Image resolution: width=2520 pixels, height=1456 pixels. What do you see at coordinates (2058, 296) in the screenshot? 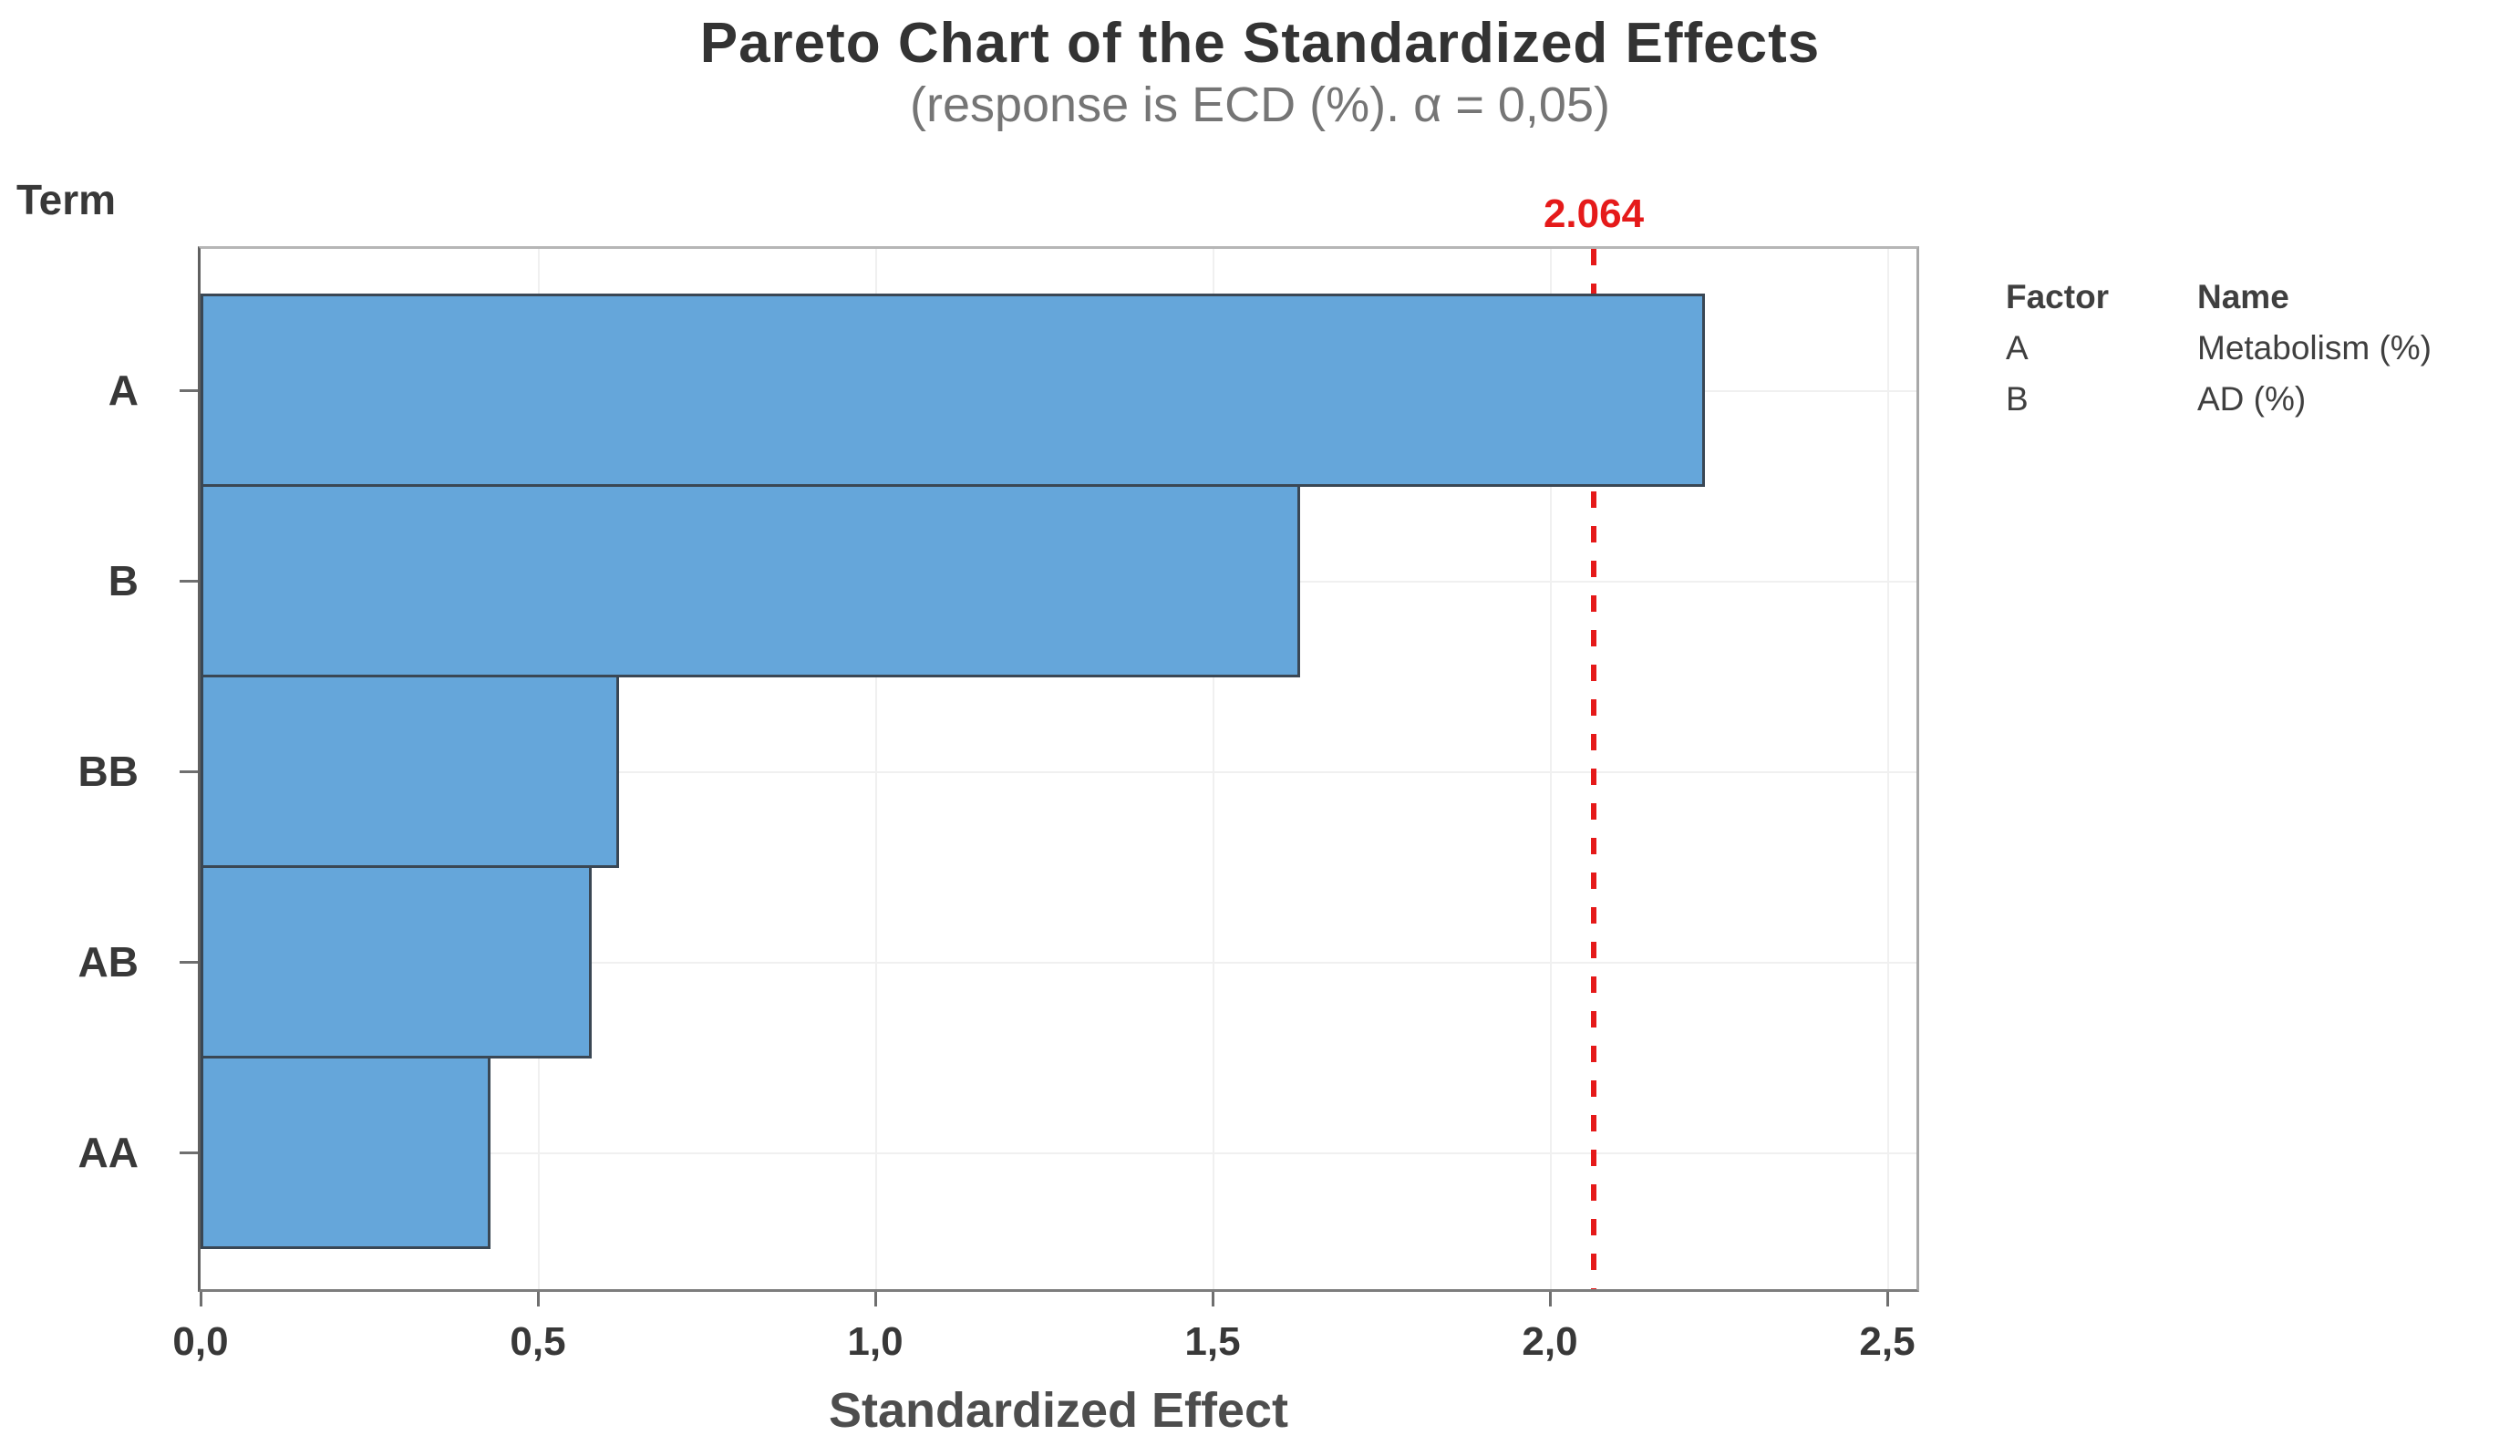
I see `legend-header-factor: Factor` at bounding box center [2058, 296].